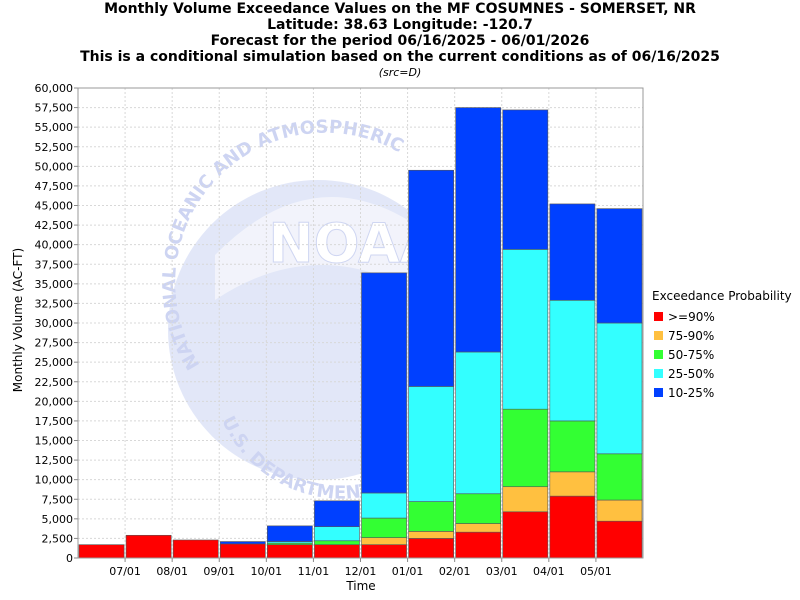 The height and width of the screenshot is (600, 800). What do you see at coordinates (54, 186) in the screenshot?
I see `y-tick-label: 47,500` at bounding box center [54, 186].